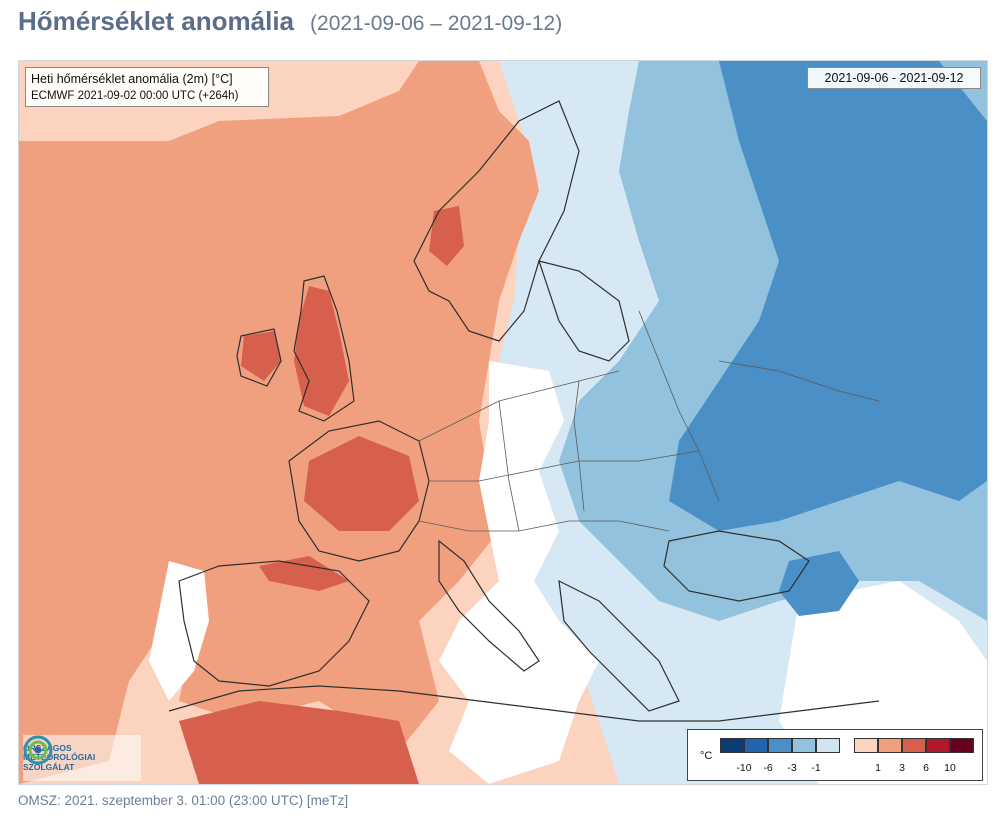 Image resolution: width=1000 pixels, height=823 pixels. Describe the element at coordinates (816, 768) in the screenshot. I see `legend-label-cold-4: -1` at that location.